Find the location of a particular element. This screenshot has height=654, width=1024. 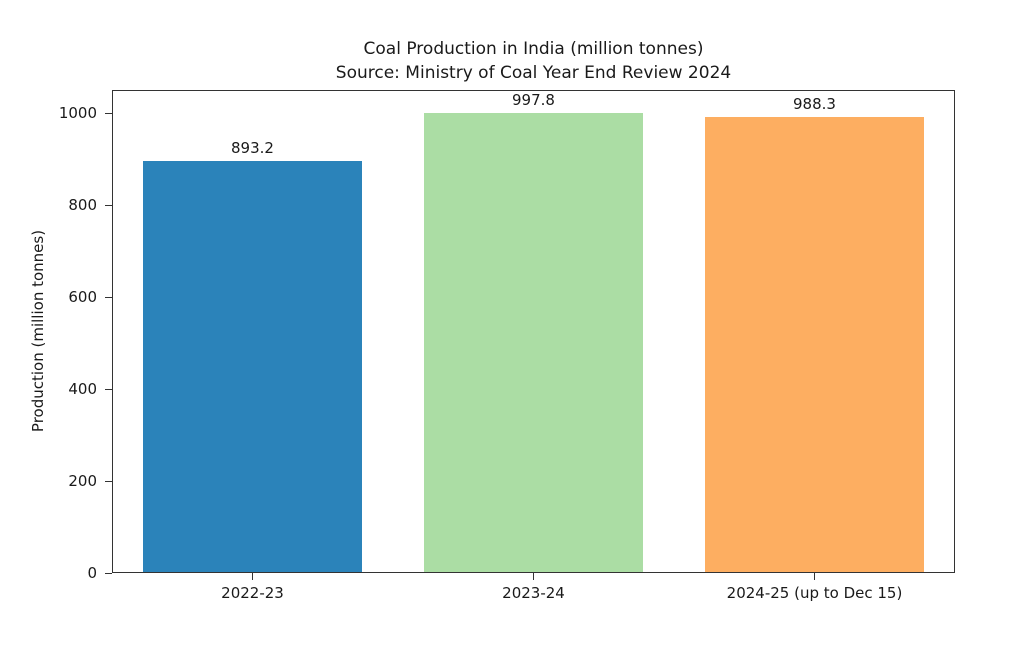

bar is located at coordinates (252, 366).